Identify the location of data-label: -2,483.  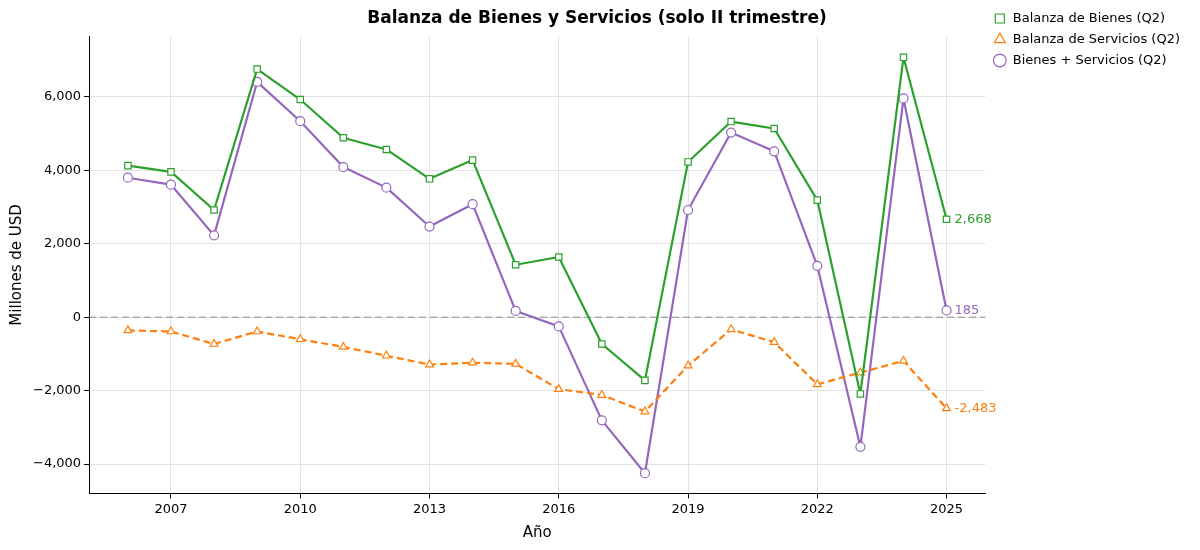
(975, 407).